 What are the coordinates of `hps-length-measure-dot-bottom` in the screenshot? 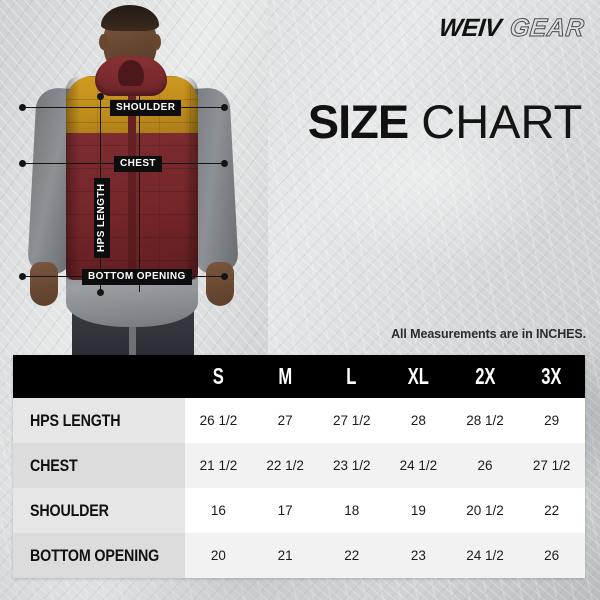 It's located at (100, 292).